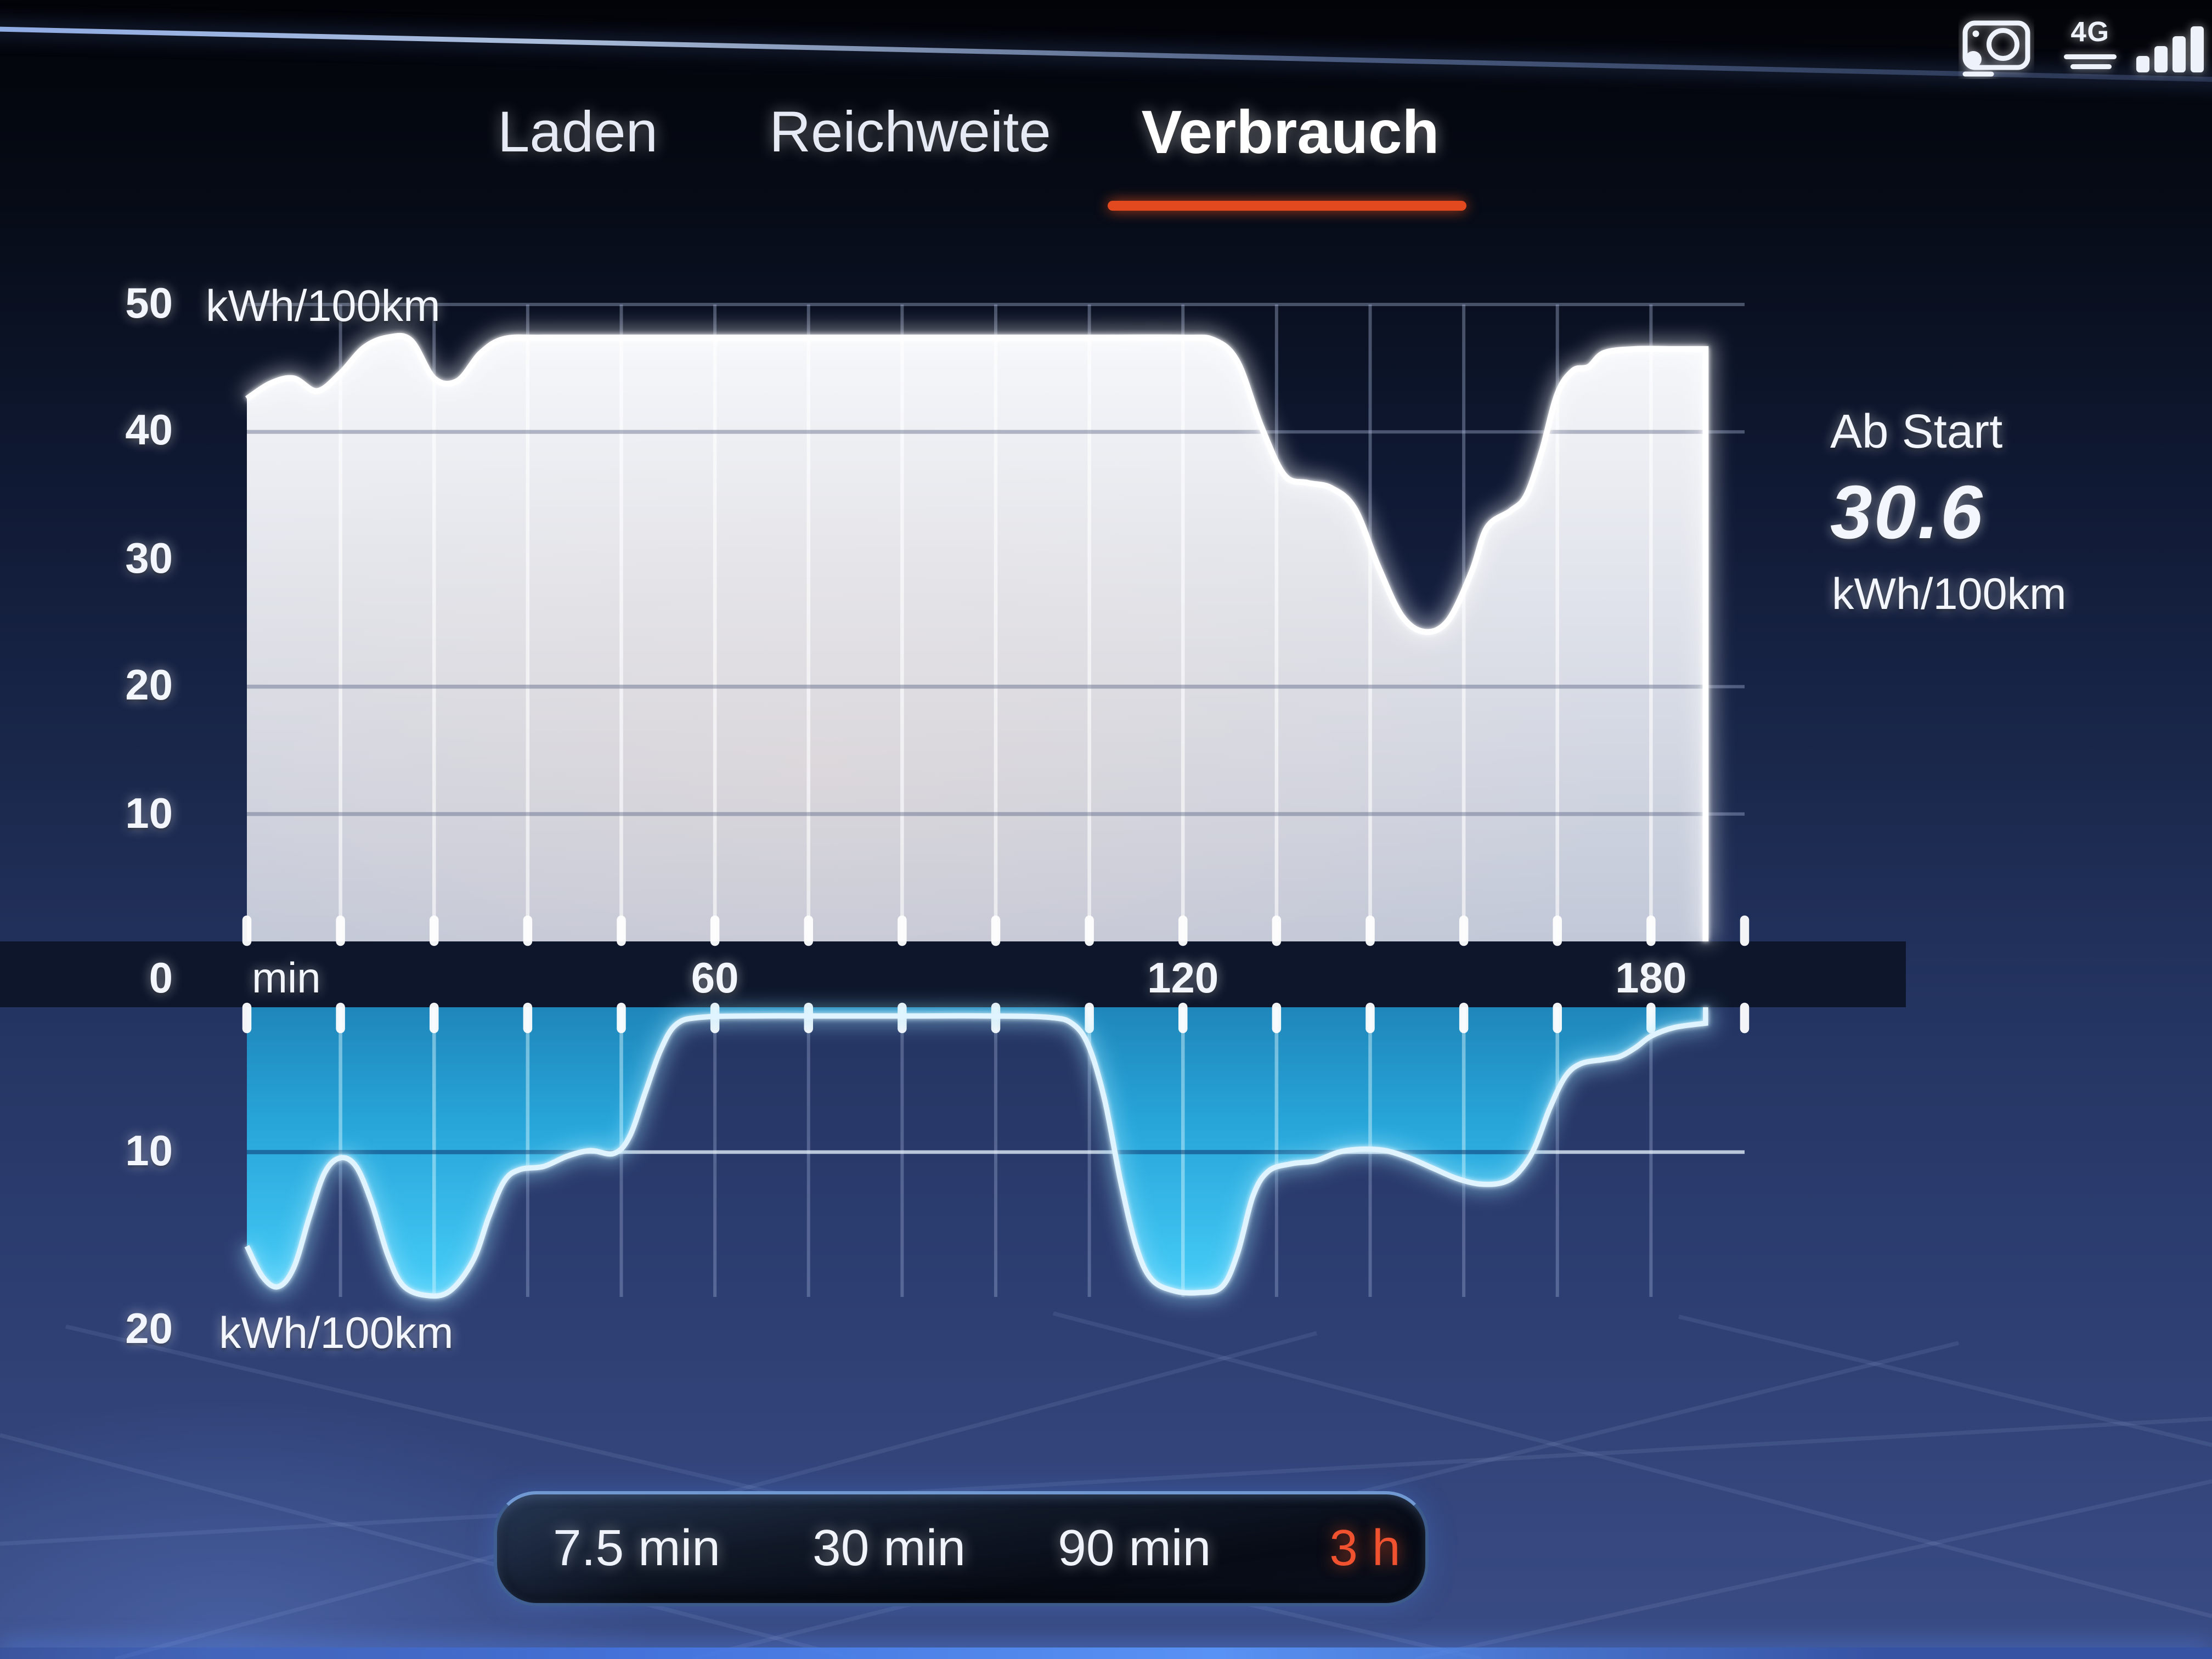 The image size is (2212, 1659). What do you see at coordinates (149, 430) in the screenshot?
I see `upper-ytick-40: 40` at bounding box center [149, 430].